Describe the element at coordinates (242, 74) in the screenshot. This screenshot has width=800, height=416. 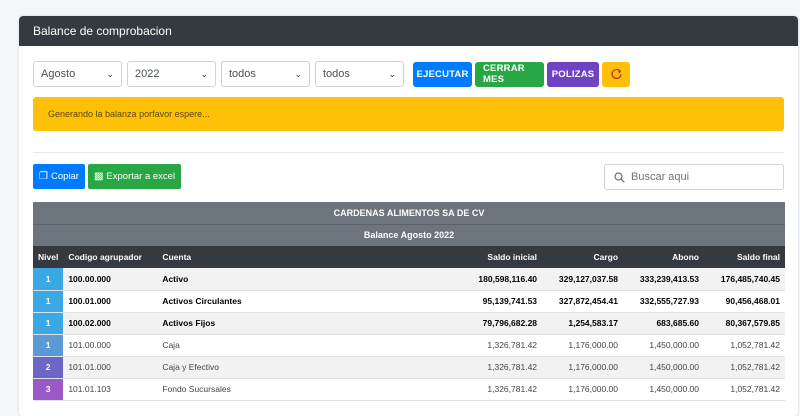
I see `filter-select-3-value: todos` at that location.